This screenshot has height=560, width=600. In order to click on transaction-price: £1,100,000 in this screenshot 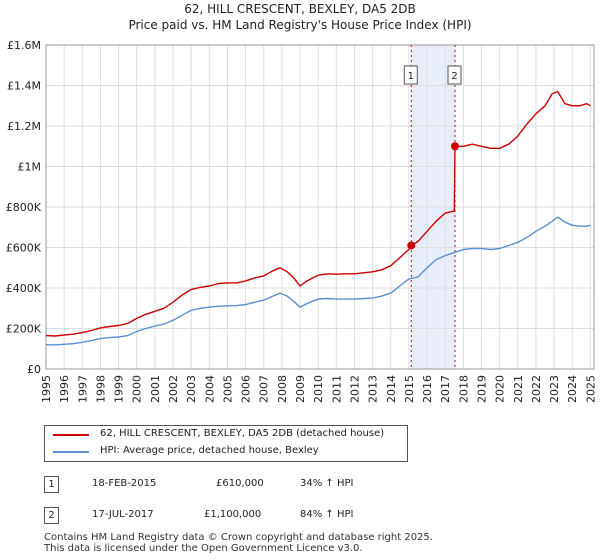, I will do `click(233, 514)`.